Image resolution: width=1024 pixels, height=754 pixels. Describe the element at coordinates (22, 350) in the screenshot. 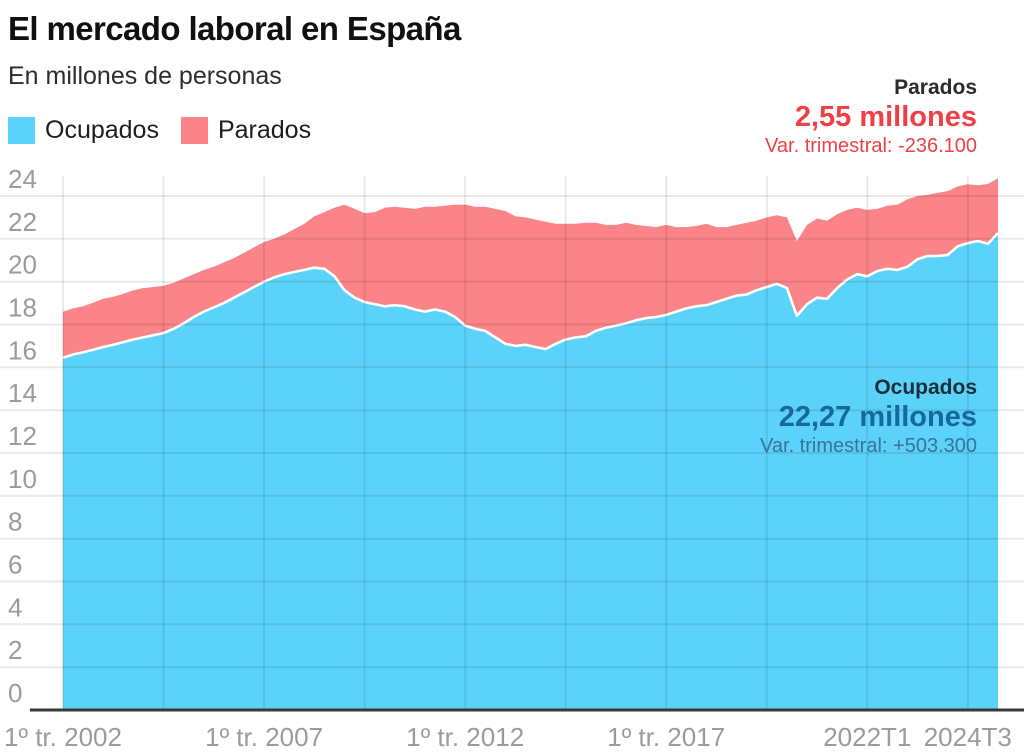

I see `y-tick-label: 16` at that location.